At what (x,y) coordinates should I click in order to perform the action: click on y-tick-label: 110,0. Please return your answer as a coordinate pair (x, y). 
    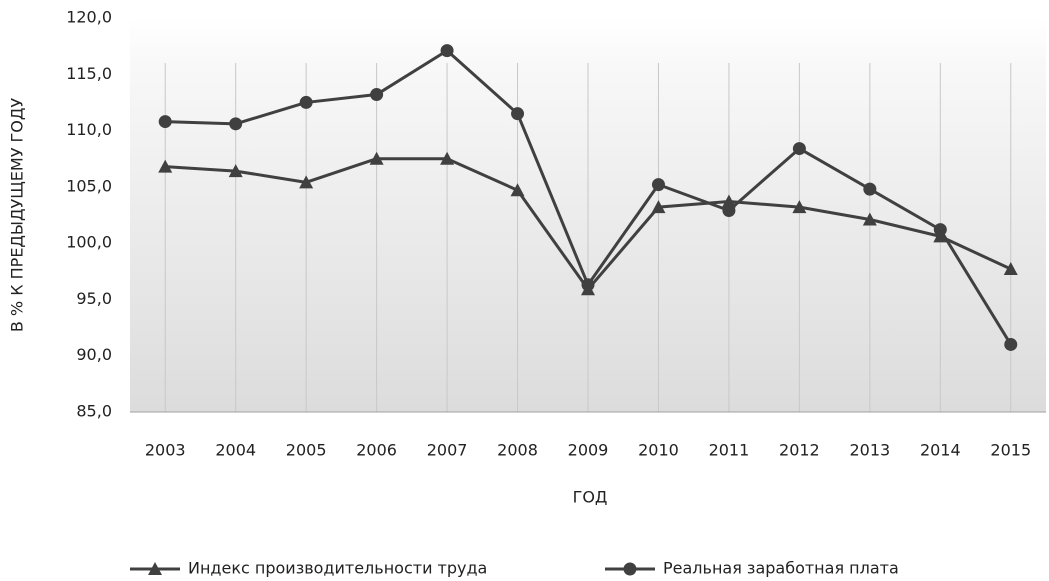
    Looking at the image, I should click on (89, 129).